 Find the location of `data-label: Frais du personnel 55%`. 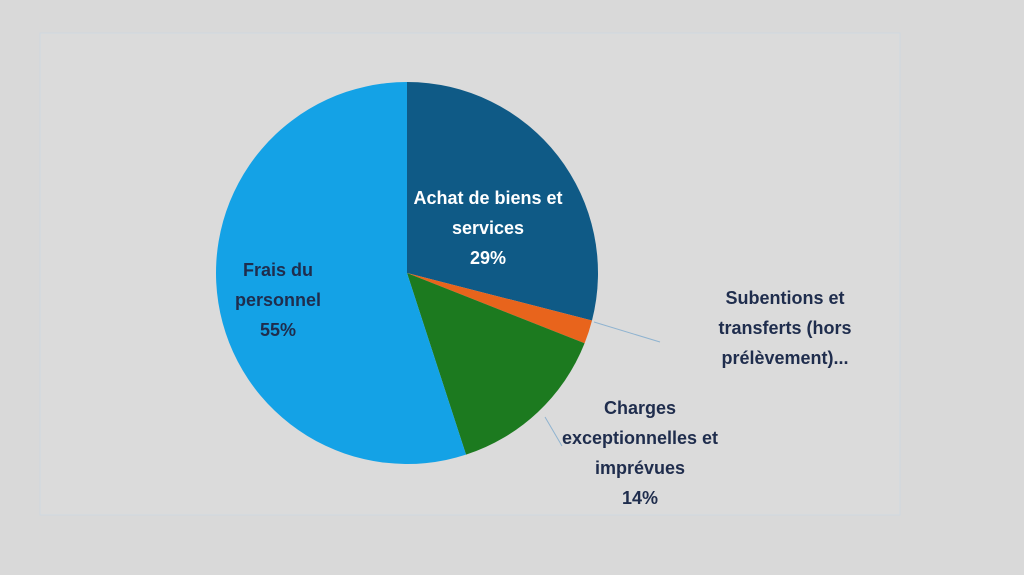

data-label: Frais du personnel 55% is located at coordinates (278, 300).